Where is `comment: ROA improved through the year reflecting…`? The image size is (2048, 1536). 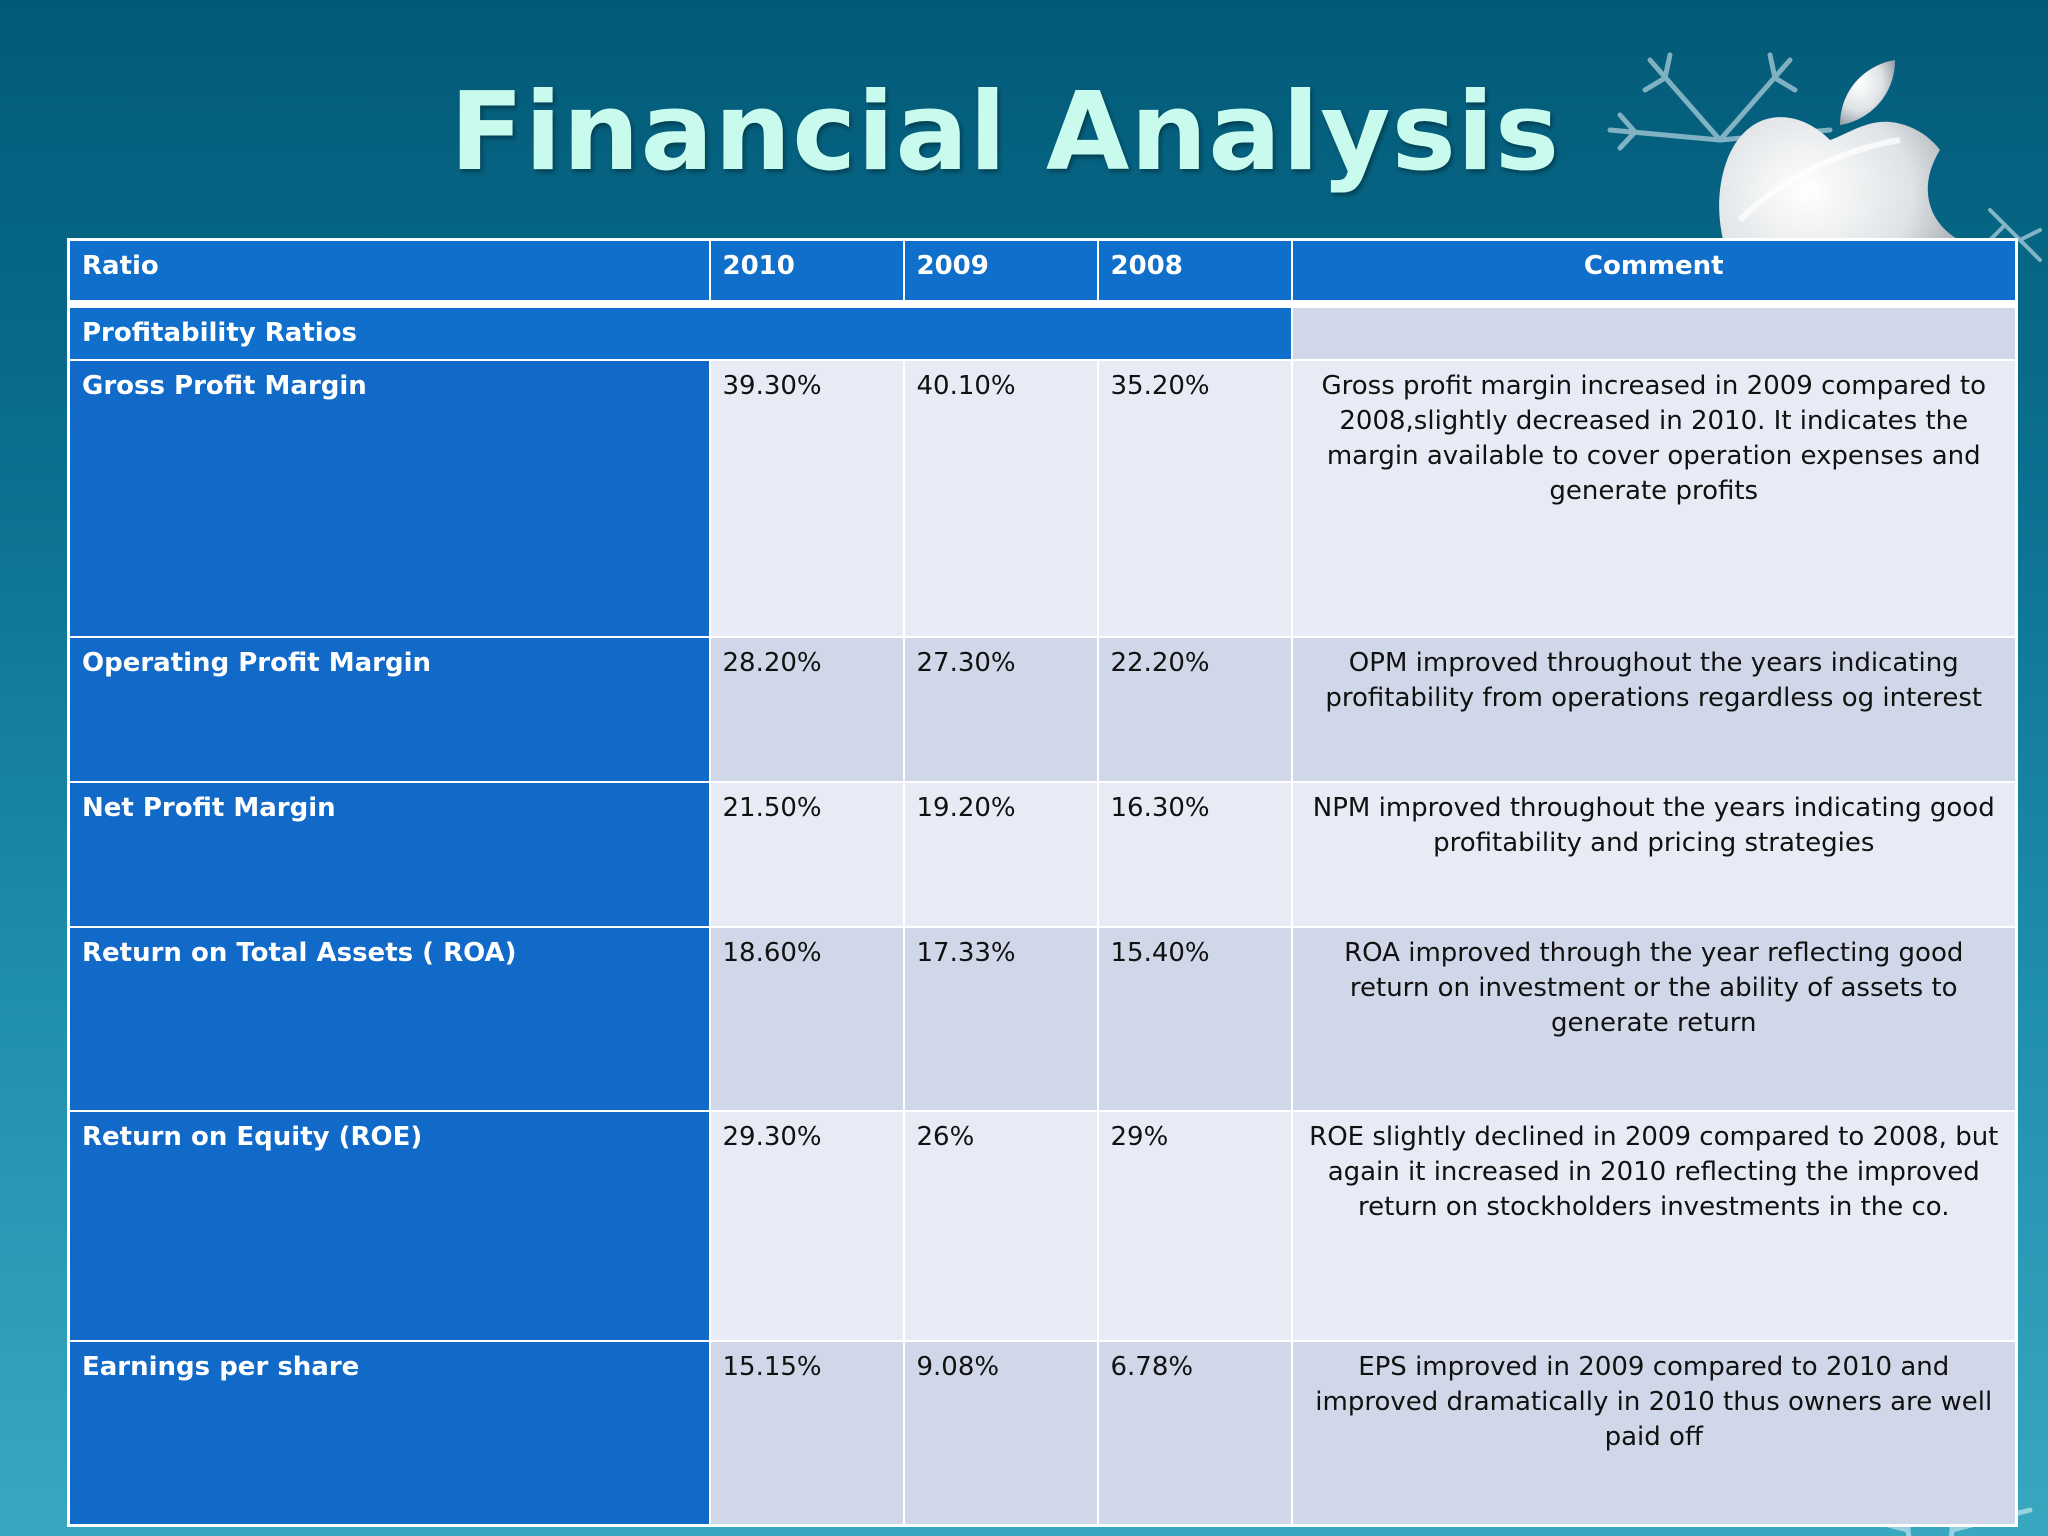
comment: ROA improved through the year reflecting… is located at coordinates (1654, 1019).